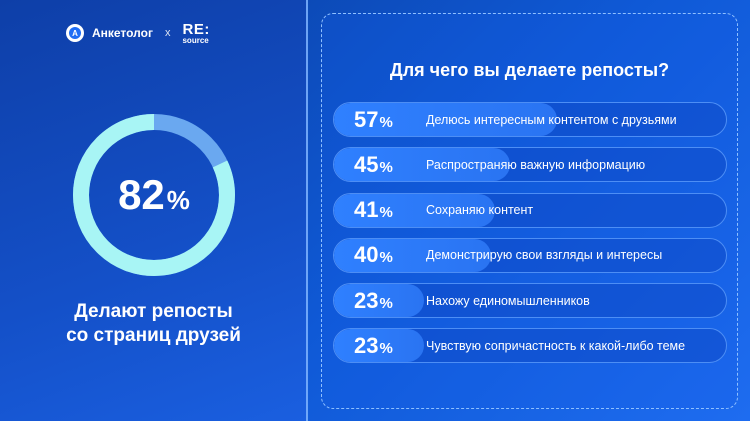  Describe the element at coordinates (536, 164) in the screenshot. I see `bar-category-label: Распространяю важную информацию` at that location.